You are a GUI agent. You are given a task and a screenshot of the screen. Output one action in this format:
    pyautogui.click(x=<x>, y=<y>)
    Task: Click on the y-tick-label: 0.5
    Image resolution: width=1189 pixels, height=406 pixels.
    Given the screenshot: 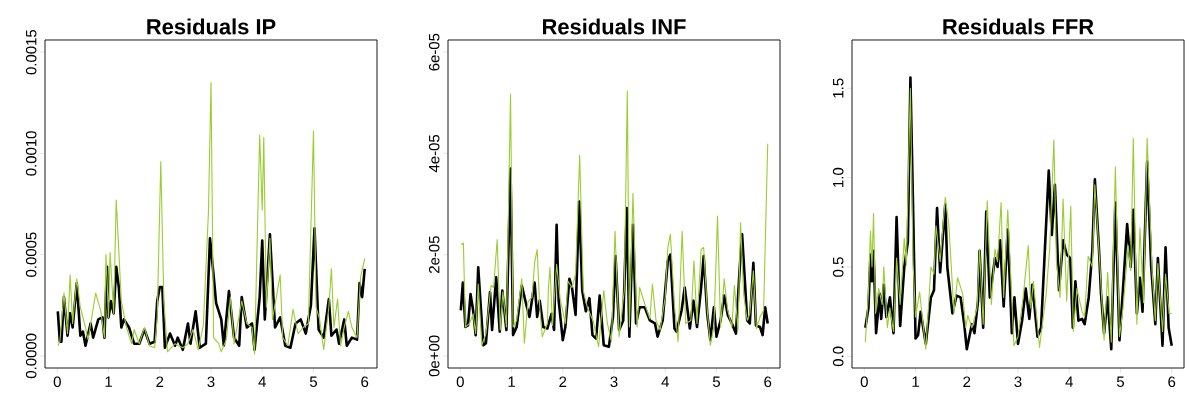 What is the action you would take?
    pyautogui.click(x=838, y=267)
    